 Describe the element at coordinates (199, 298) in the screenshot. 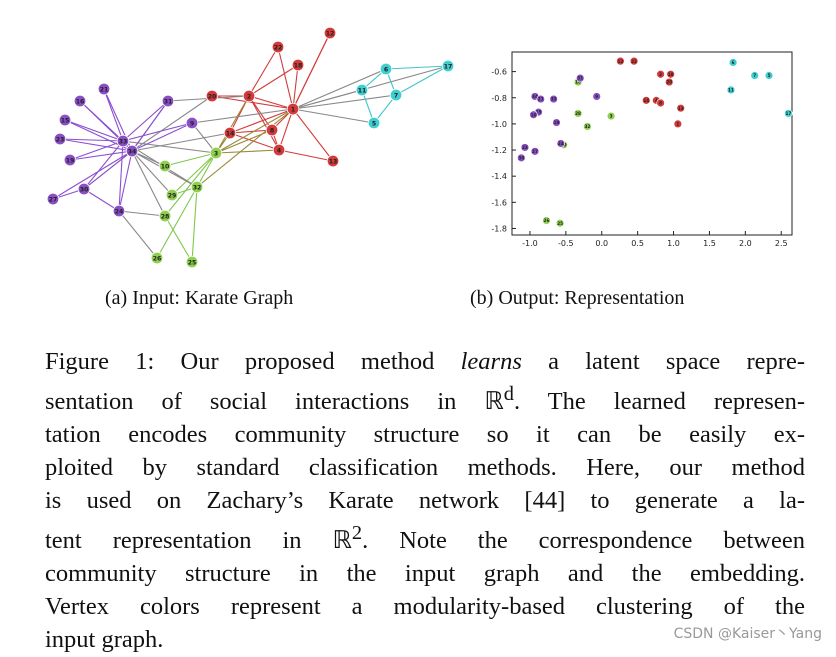

I see `subfigure-a-caption: (a) Input: Karate Graph` at that location.